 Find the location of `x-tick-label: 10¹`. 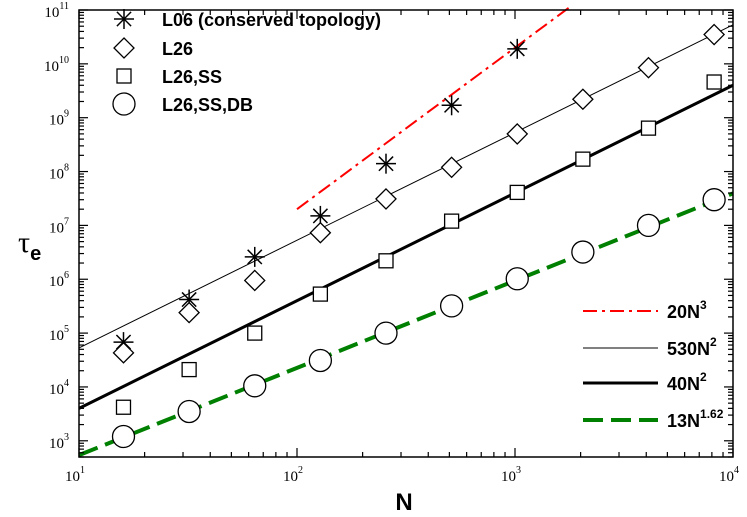

x-tick-label: 10¹ is located at coordinates (75, 475).